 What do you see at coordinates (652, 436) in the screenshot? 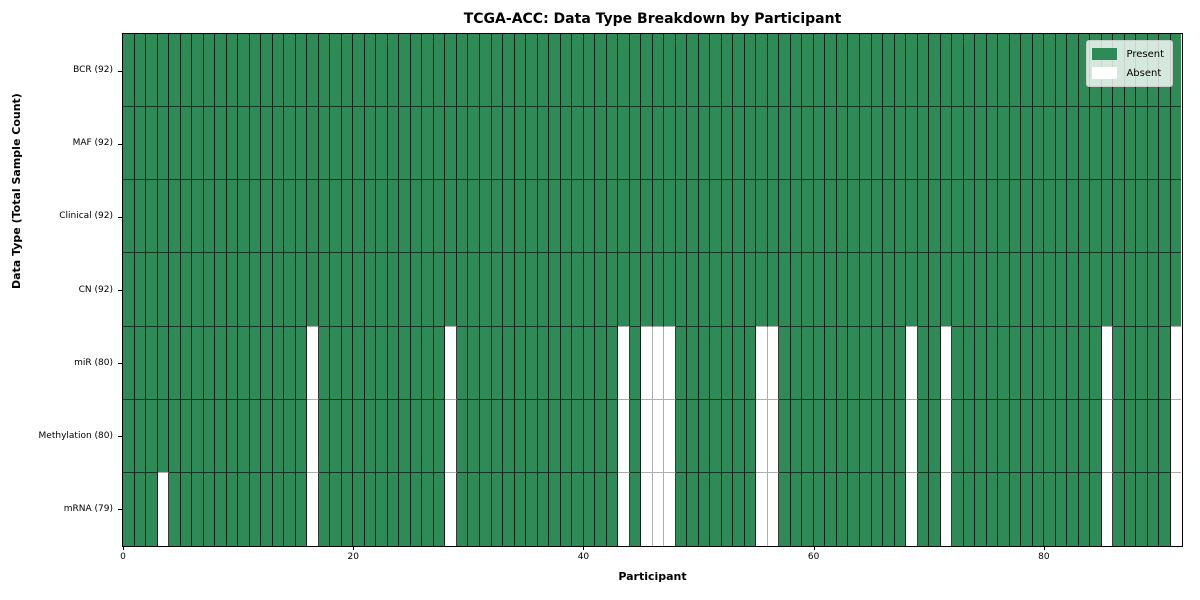
I see `matrix-row-methylation` at bounding box center [652, 436].